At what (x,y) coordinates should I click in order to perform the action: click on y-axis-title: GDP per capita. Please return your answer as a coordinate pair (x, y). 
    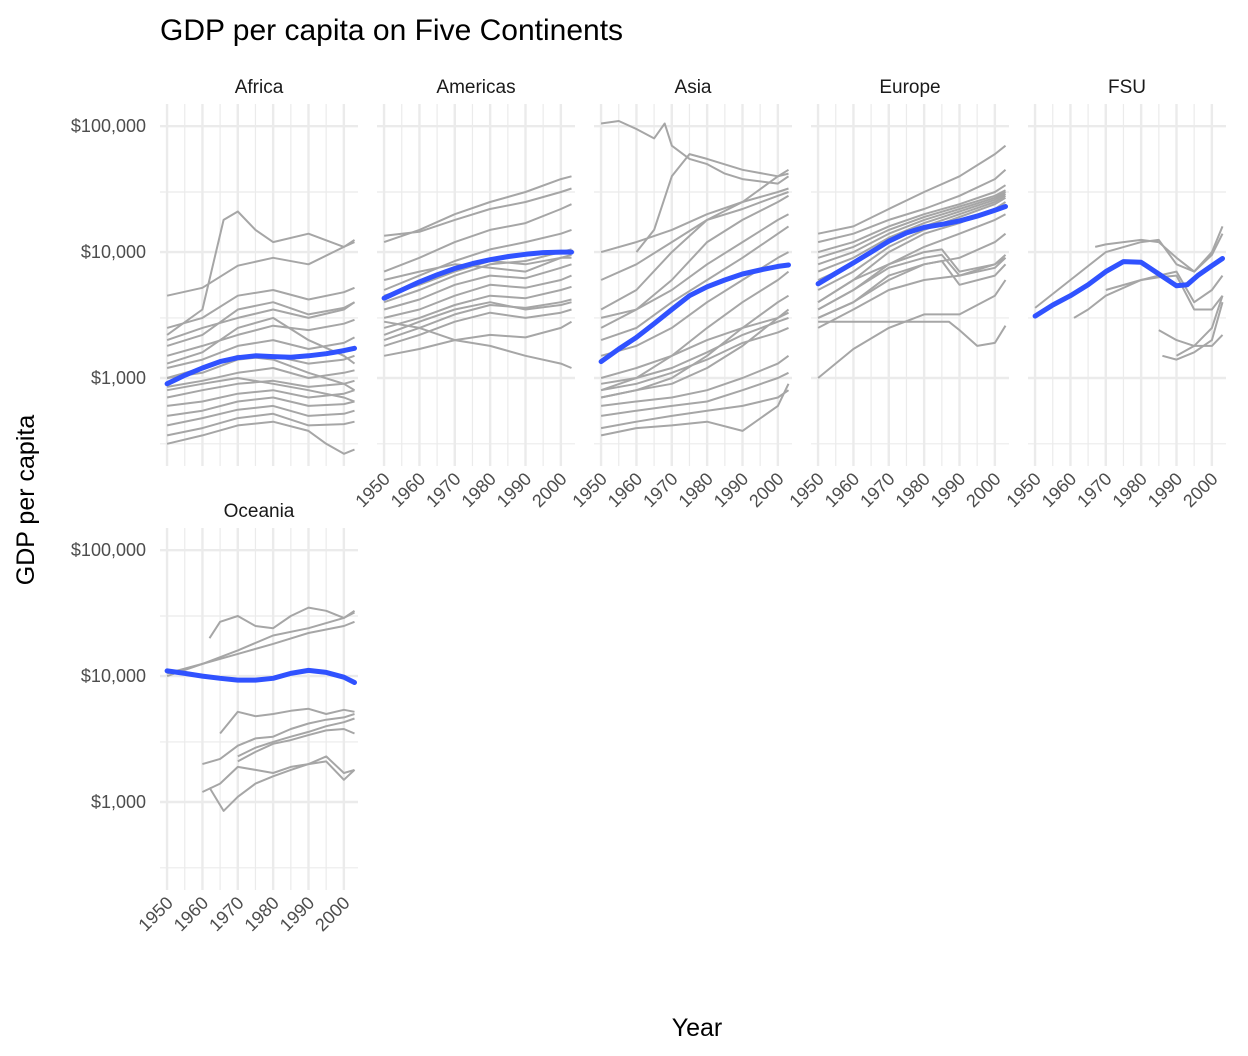
    Looking at the image, I should click on (26, 500).